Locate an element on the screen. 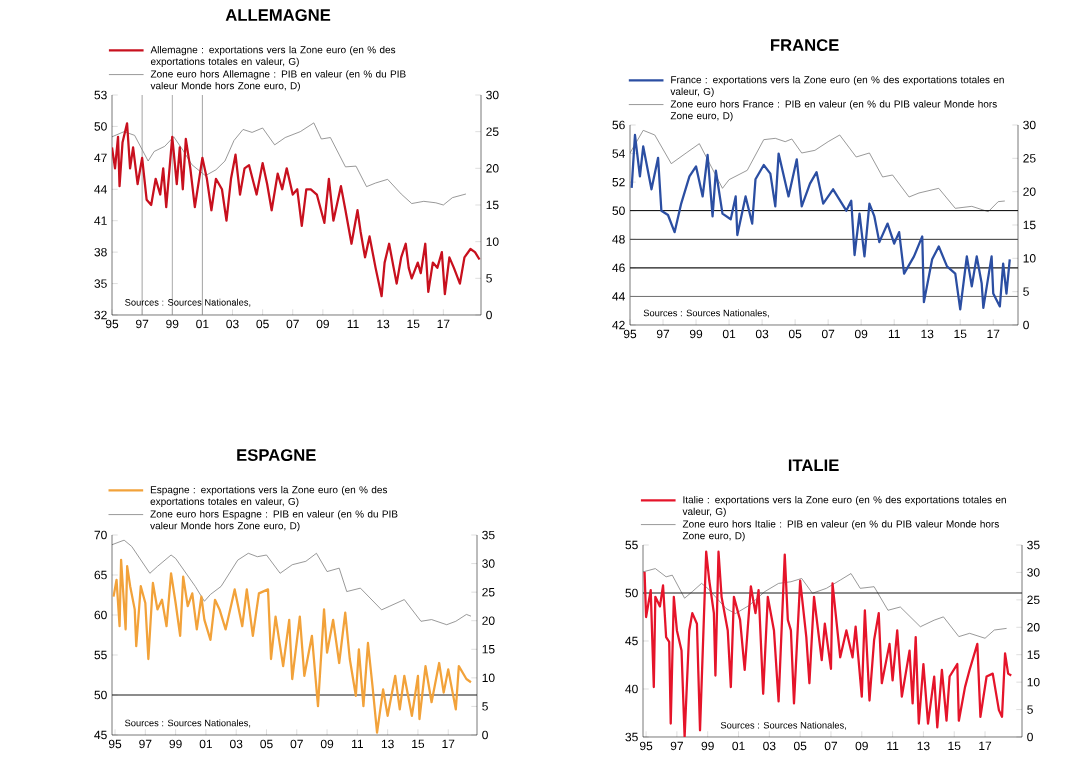 The image size is (1073, 776). legend-label: Zone euro hors Espagne : PIB en valeur (en % du PIB valeur Monde hors Zone euro, D) is located at coordinates (274, 521).